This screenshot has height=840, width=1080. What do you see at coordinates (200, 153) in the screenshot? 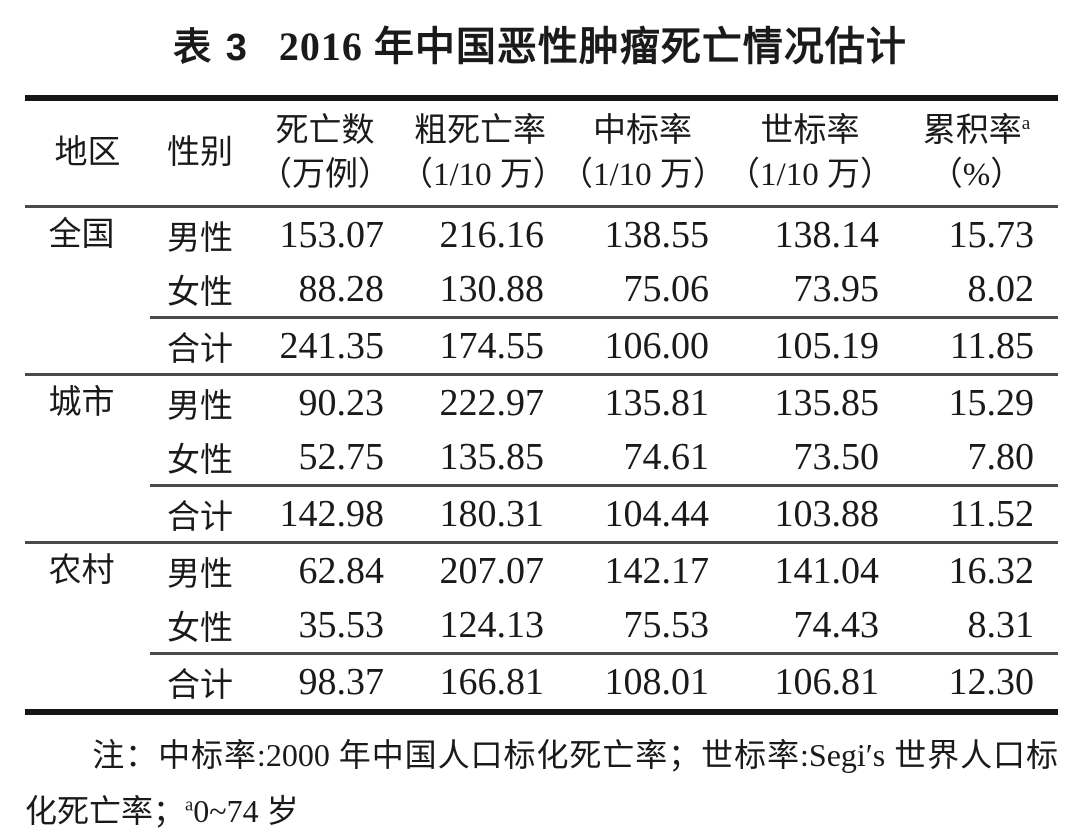
I see `col-header-sex: 性别` at bounding box center [200, 153].